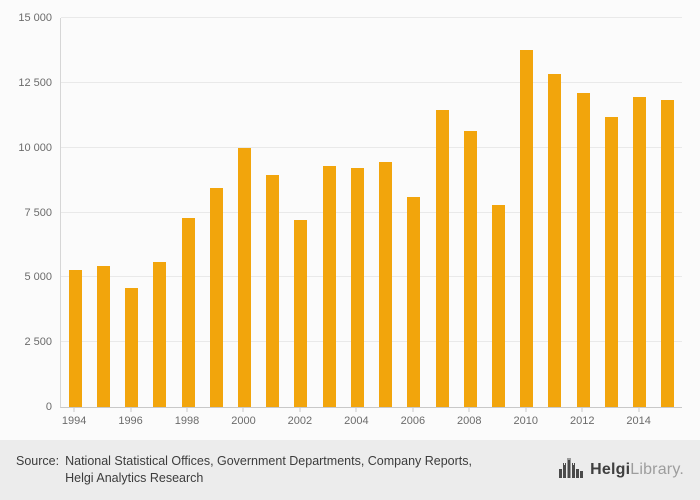  What do you see at coordinates (243, 421) in the screenshot?
I see `x-tick-label: 2000` at bounding box center [243, 421].